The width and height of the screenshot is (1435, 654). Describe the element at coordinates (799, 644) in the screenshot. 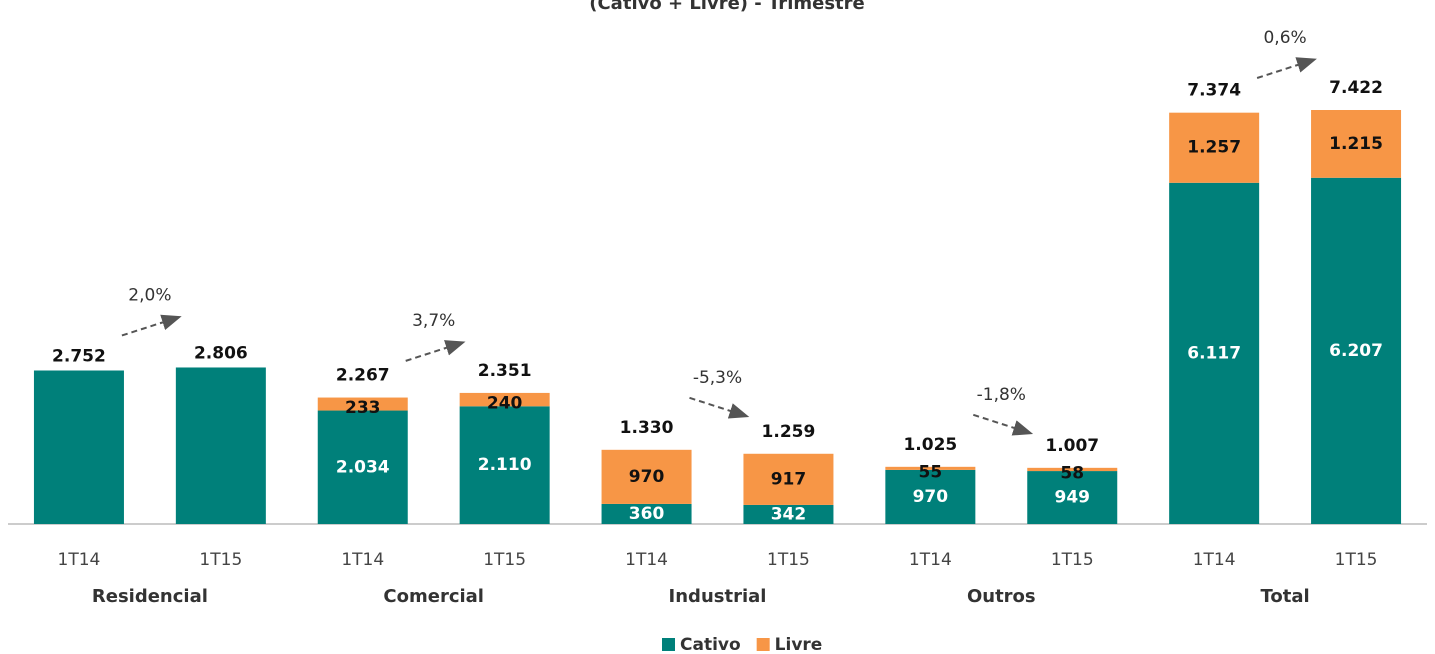

I see `legend-label: Livre` at that location.